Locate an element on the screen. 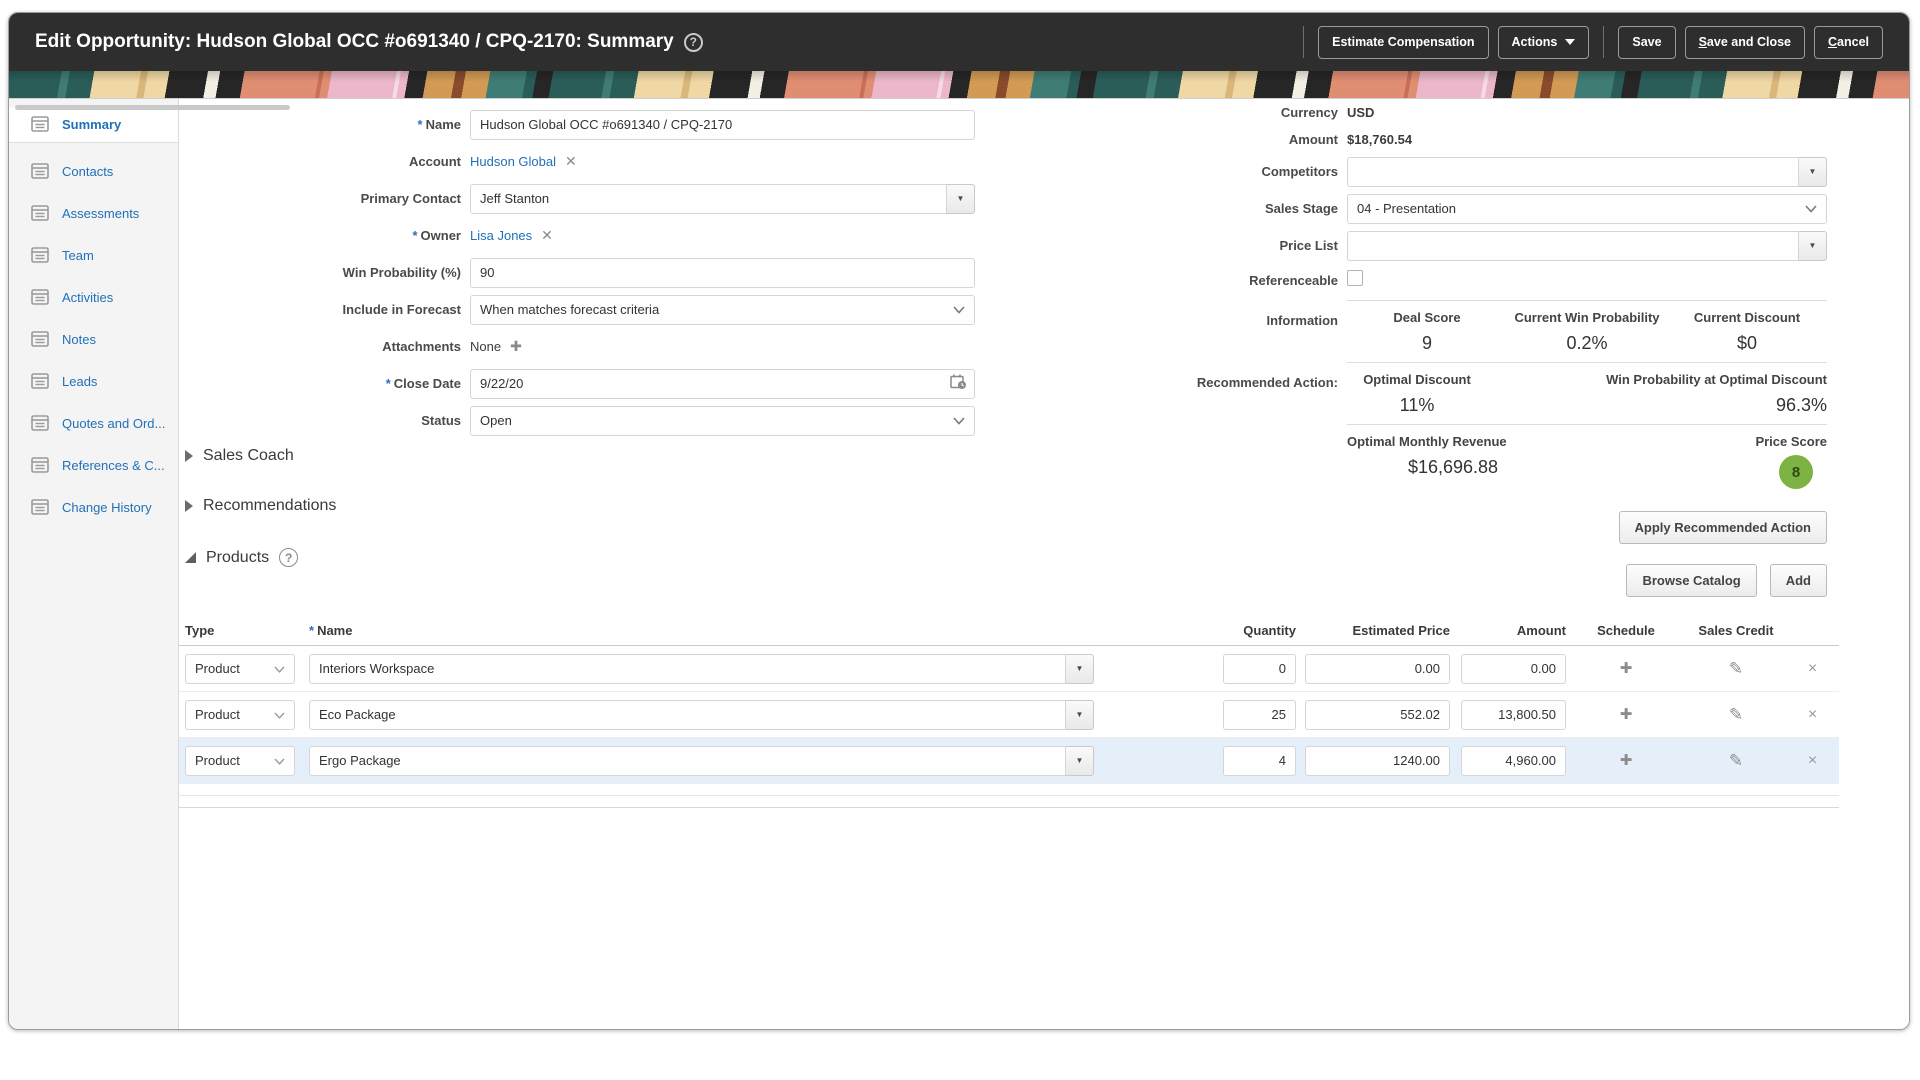  sidebar-item-label: Change History is located at coordinates (107, 507).